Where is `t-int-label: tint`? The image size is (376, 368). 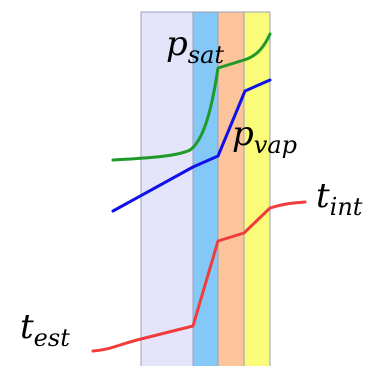 t-int-label: tint is located at coordinates (339, 198).